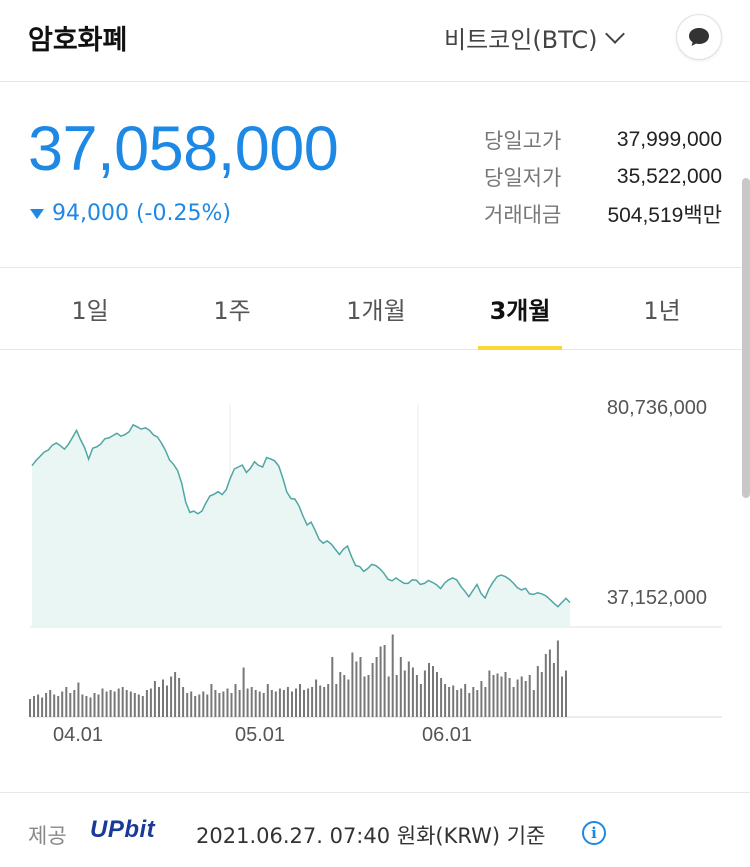  I want to click on chat-bubble-icon, so click(699, 37).